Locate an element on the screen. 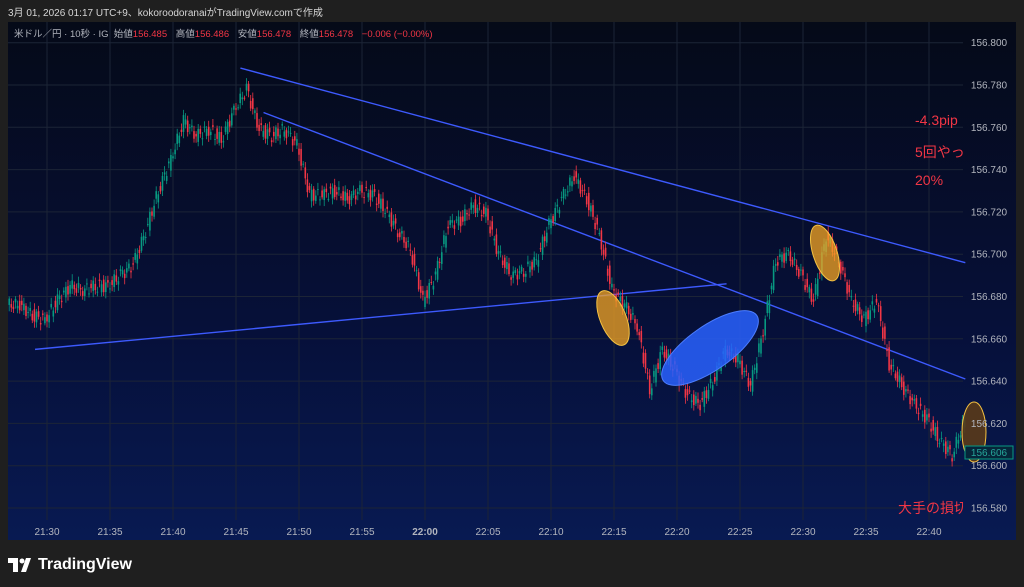 This screenshot has height=587, width=1024. svg-text: 156.606 is located at coordinates (989, 453).